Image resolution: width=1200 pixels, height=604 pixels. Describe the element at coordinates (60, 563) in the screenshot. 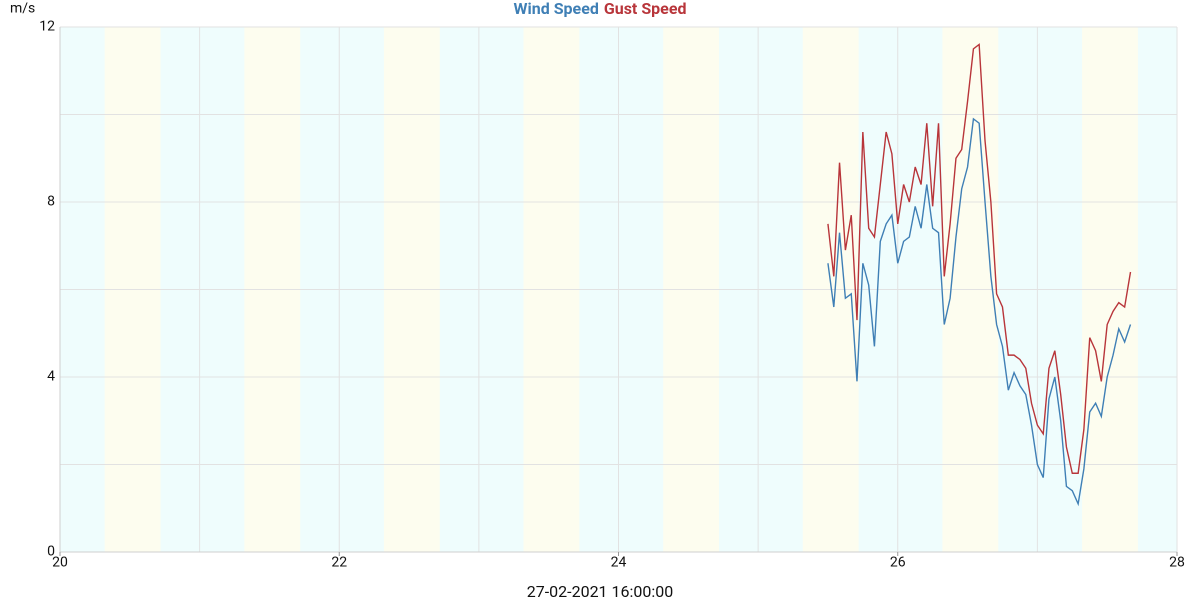

I see `x-tick-label: 20` at that location.